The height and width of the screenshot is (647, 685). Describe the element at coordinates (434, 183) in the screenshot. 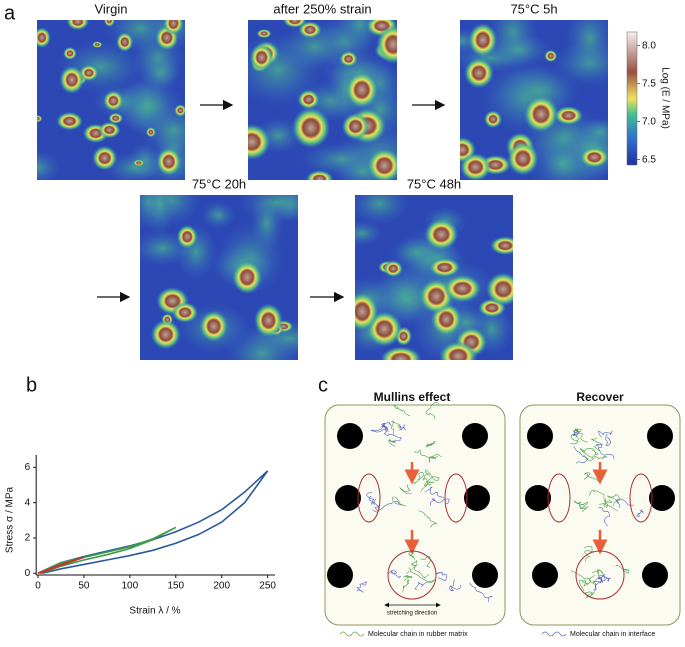

I see `map-title: 75°C 48h` at that location.